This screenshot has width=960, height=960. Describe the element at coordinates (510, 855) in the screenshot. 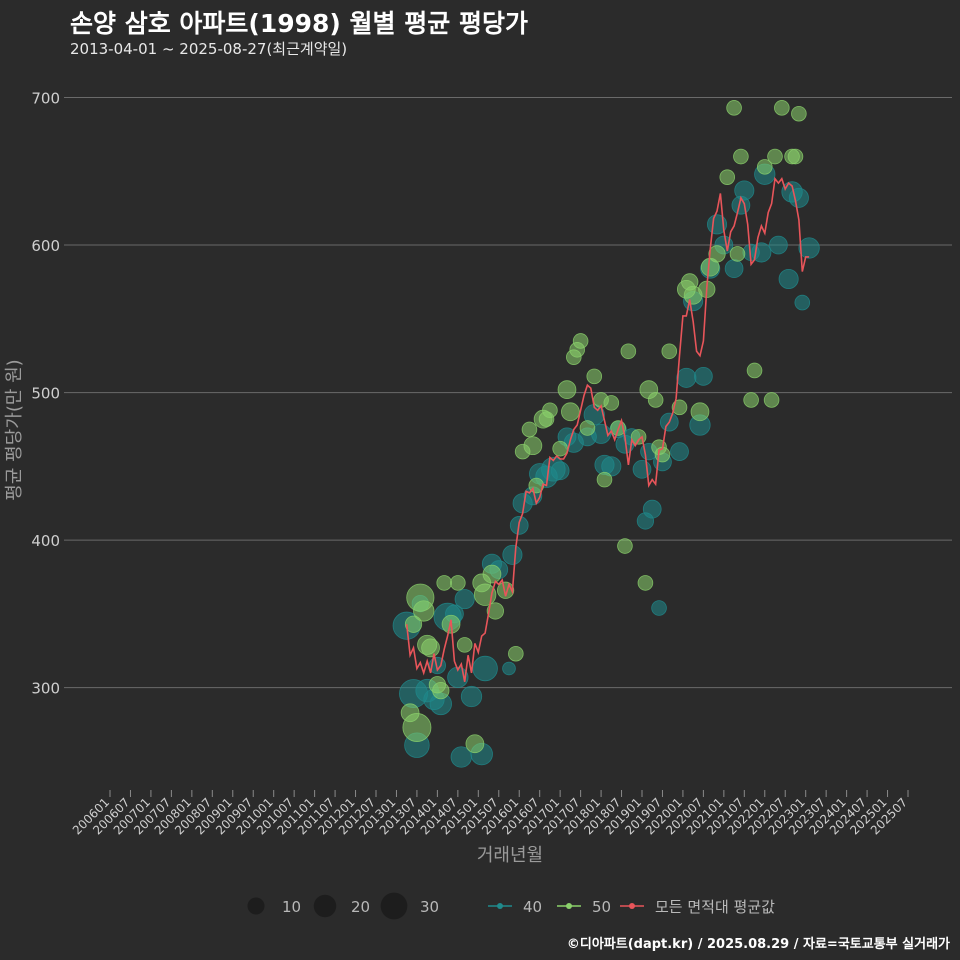

I see `x-axis-label: 거래년월` at that location.